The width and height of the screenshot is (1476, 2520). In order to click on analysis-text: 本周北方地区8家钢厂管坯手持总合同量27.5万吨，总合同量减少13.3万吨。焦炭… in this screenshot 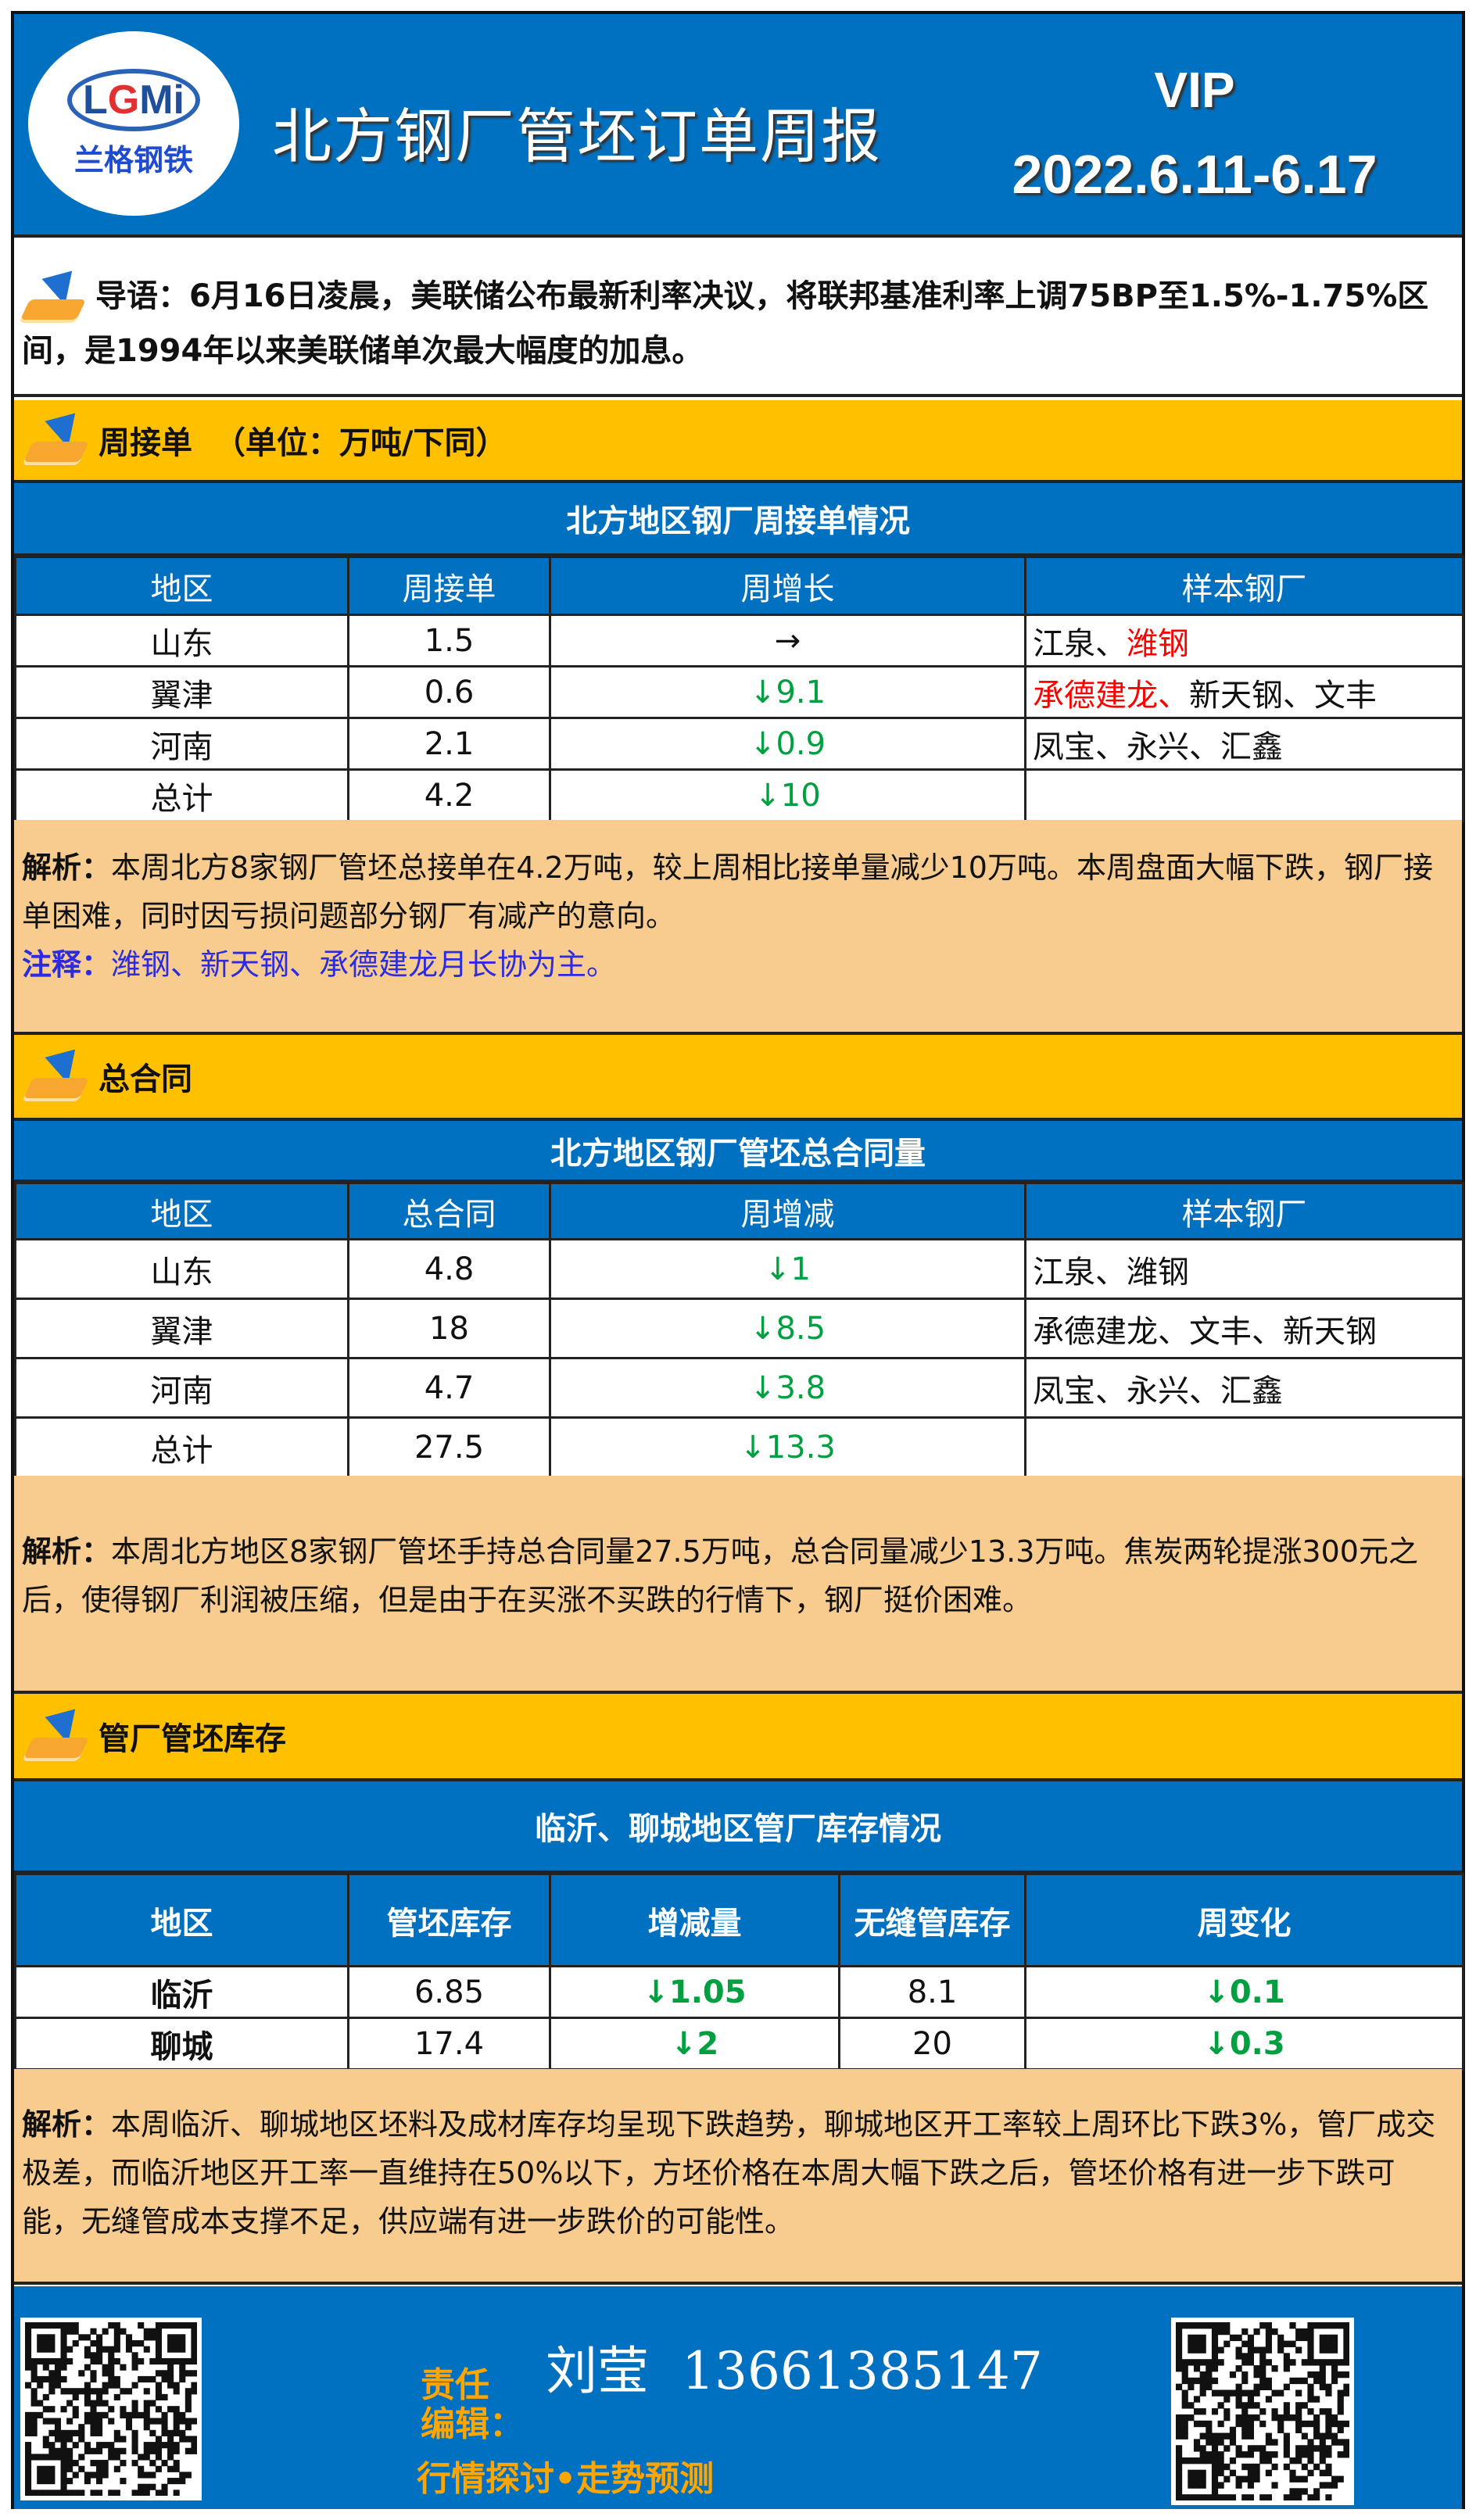, I will do `click(720, 1575)`.